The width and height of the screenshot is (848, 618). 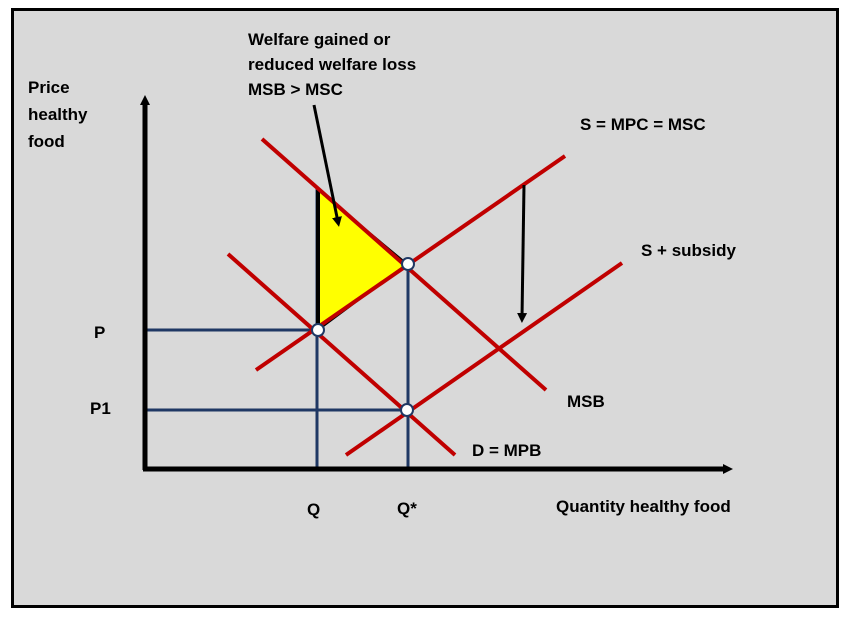 I want to click on y-axis-label-line-2: healthy, so click(x=58, y=114).